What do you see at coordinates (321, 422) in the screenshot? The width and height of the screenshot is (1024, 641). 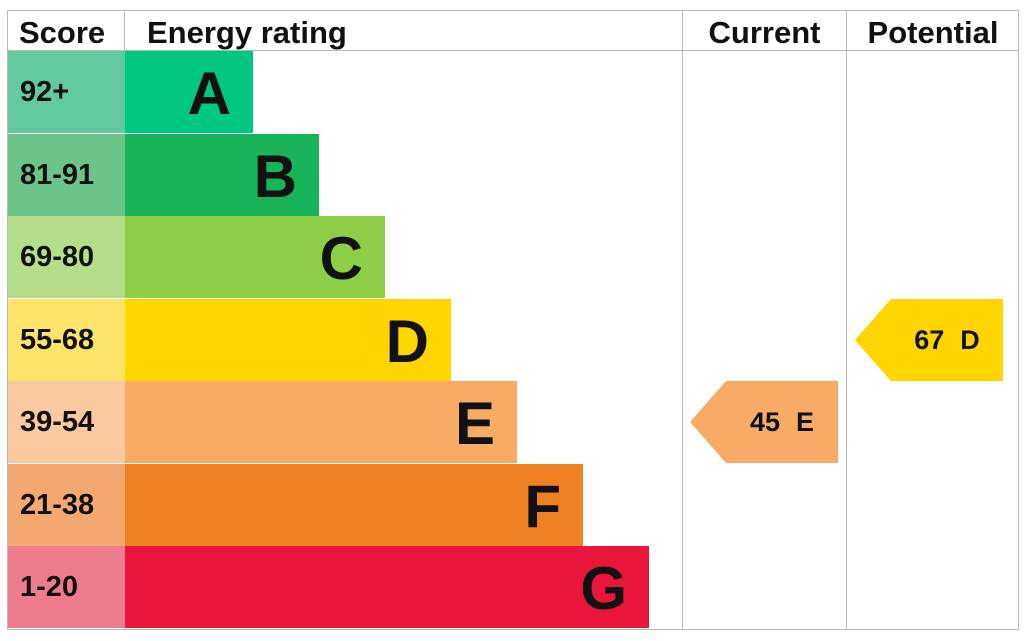 I see `rating-bar-e: E` at bounding box center [321, 422].